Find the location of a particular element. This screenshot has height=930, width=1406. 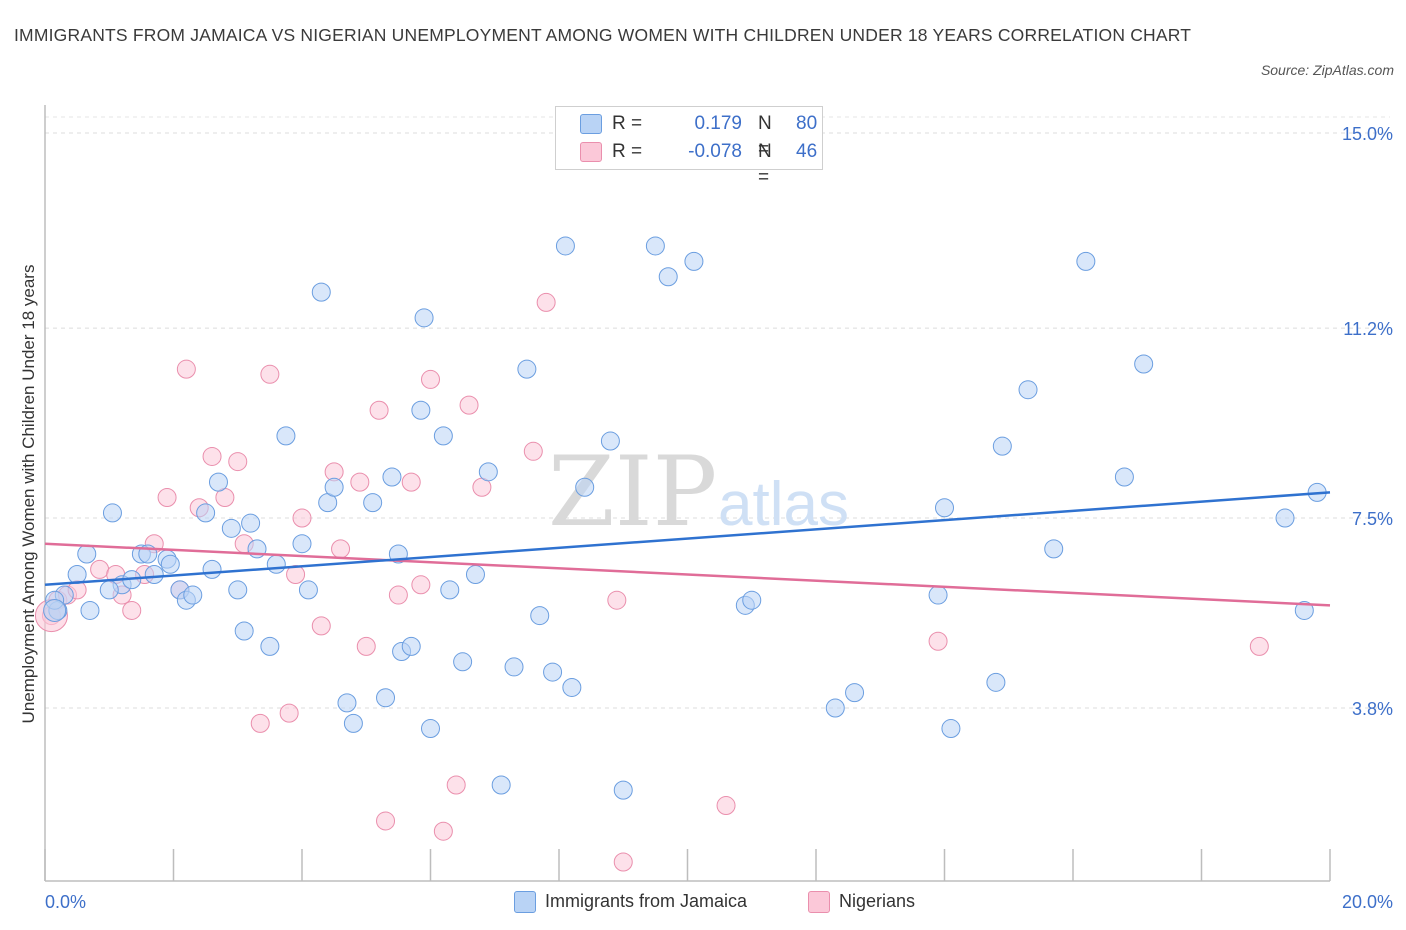

y-tick-label: 15.0% is located at coordinates (1367, 134).